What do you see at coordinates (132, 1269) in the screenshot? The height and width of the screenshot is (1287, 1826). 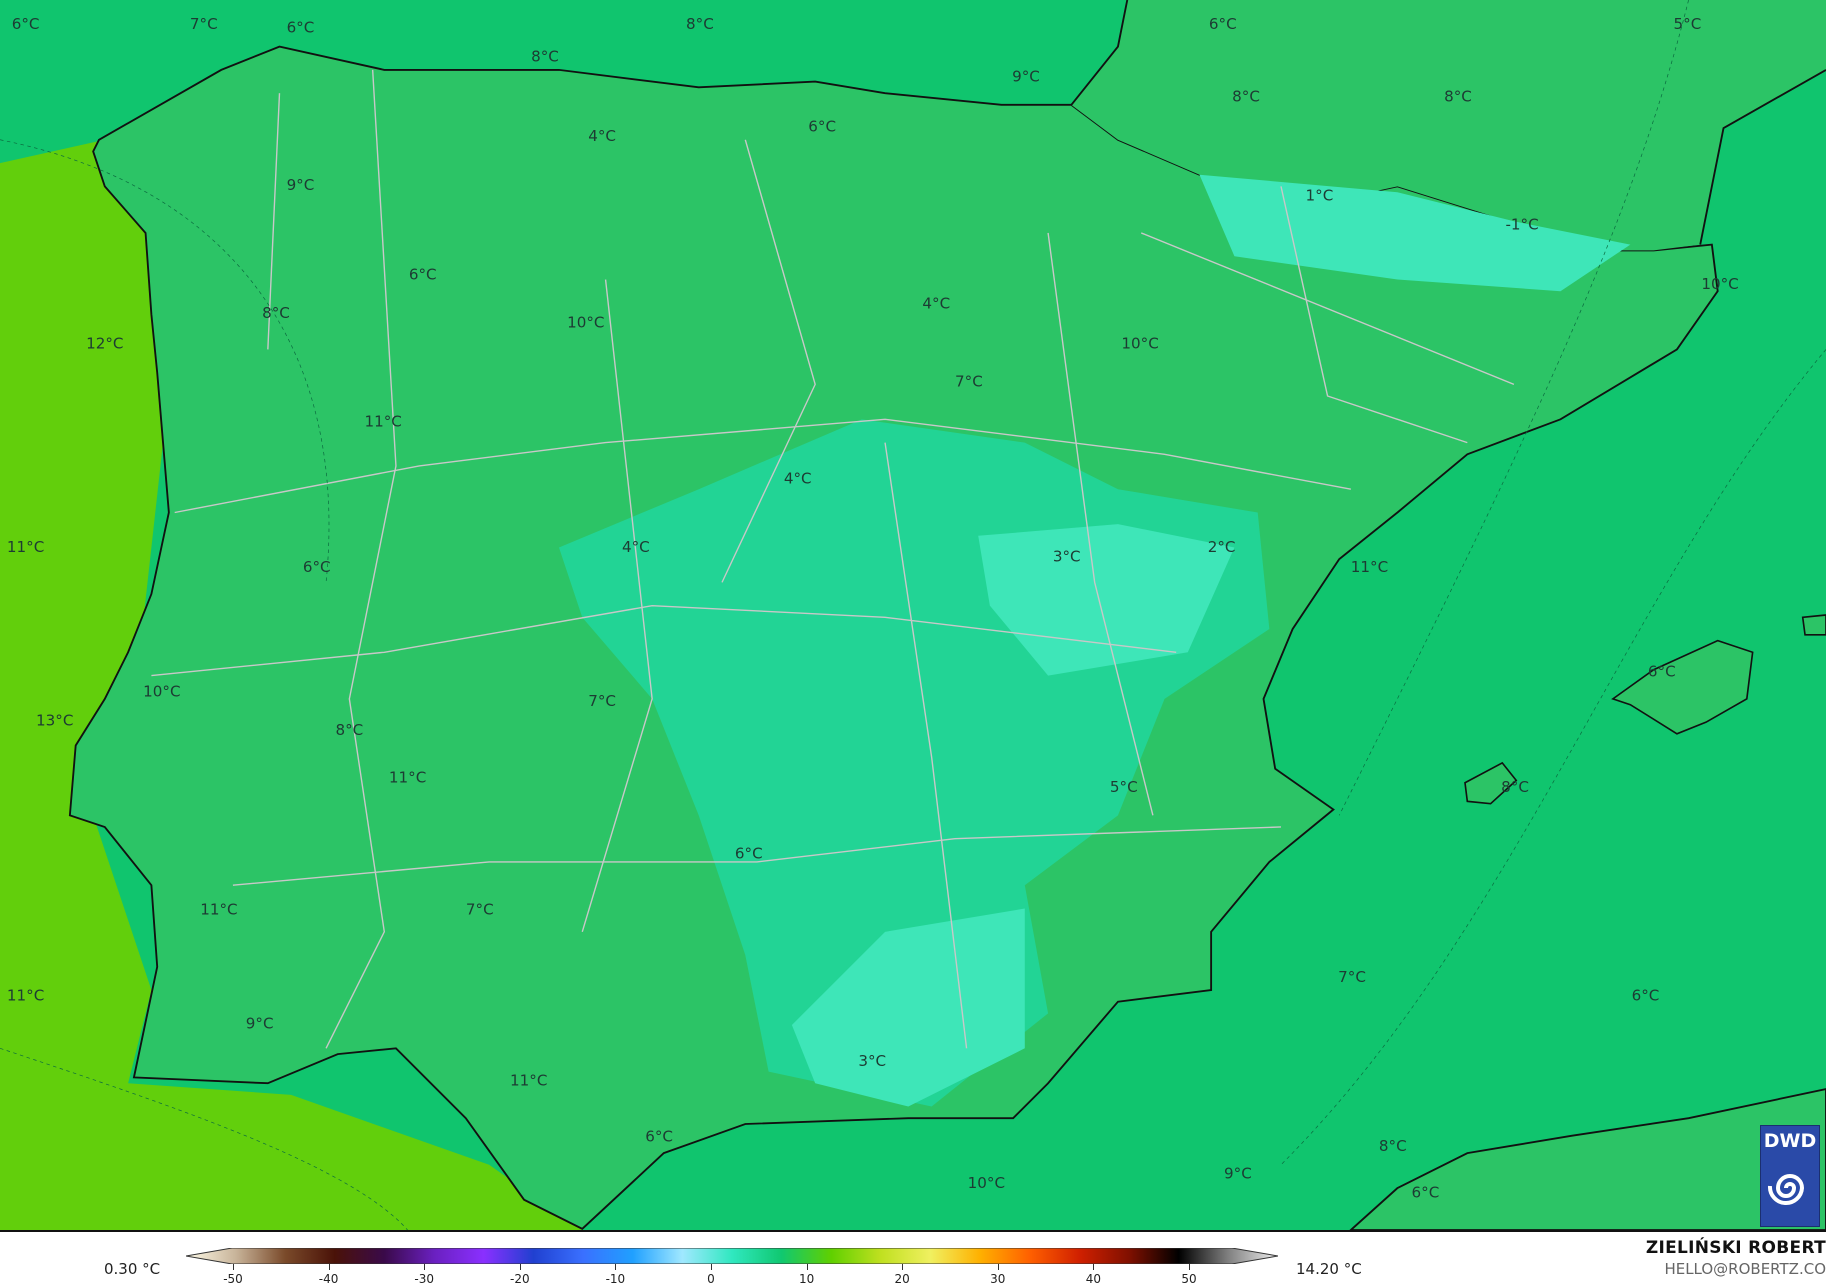 I see `min-value-label: 0.30 °C` at bounding box center [132, 1269].